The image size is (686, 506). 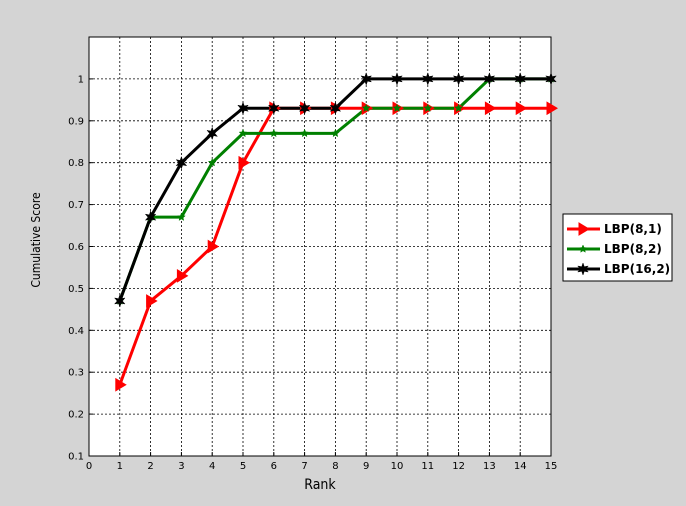 I want to click on x-tick-label: 2, so click(x=150, y=466).